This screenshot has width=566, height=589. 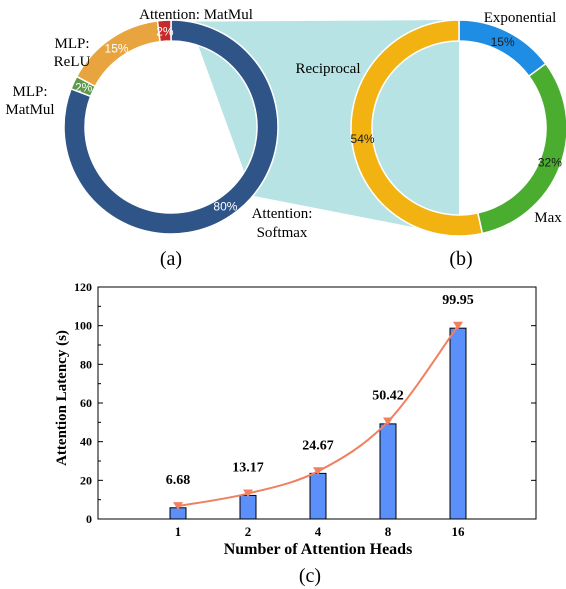 I want to click on x-tick-label: 2, so click(x=248, y=531).